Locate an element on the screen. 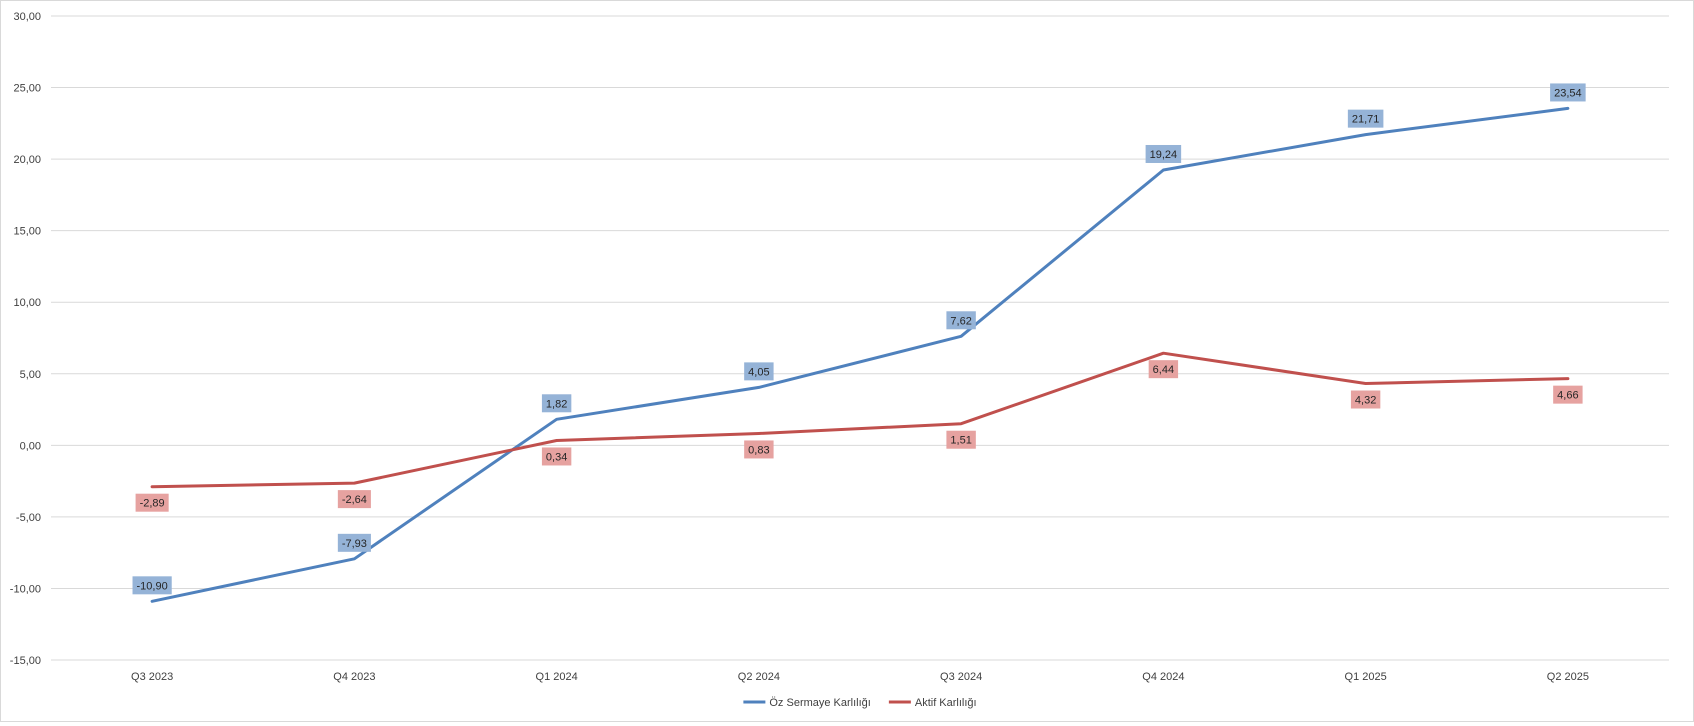 The height and width of the screenshot is (726, 1694). svg-text: 1,51 is located at coordinates (960, 441).